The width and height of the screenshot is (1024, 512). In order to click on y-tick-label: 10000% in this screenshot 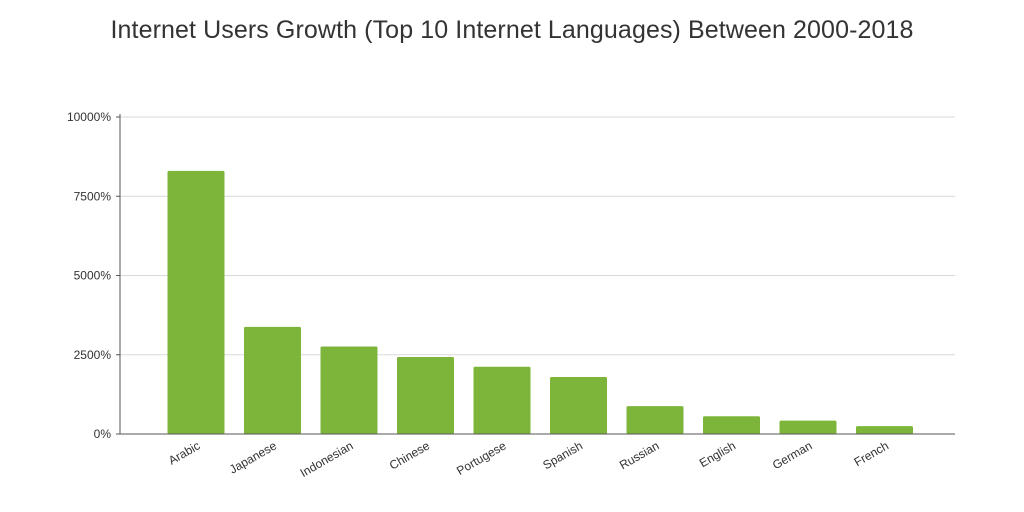, I will do `click(89, 117)`.